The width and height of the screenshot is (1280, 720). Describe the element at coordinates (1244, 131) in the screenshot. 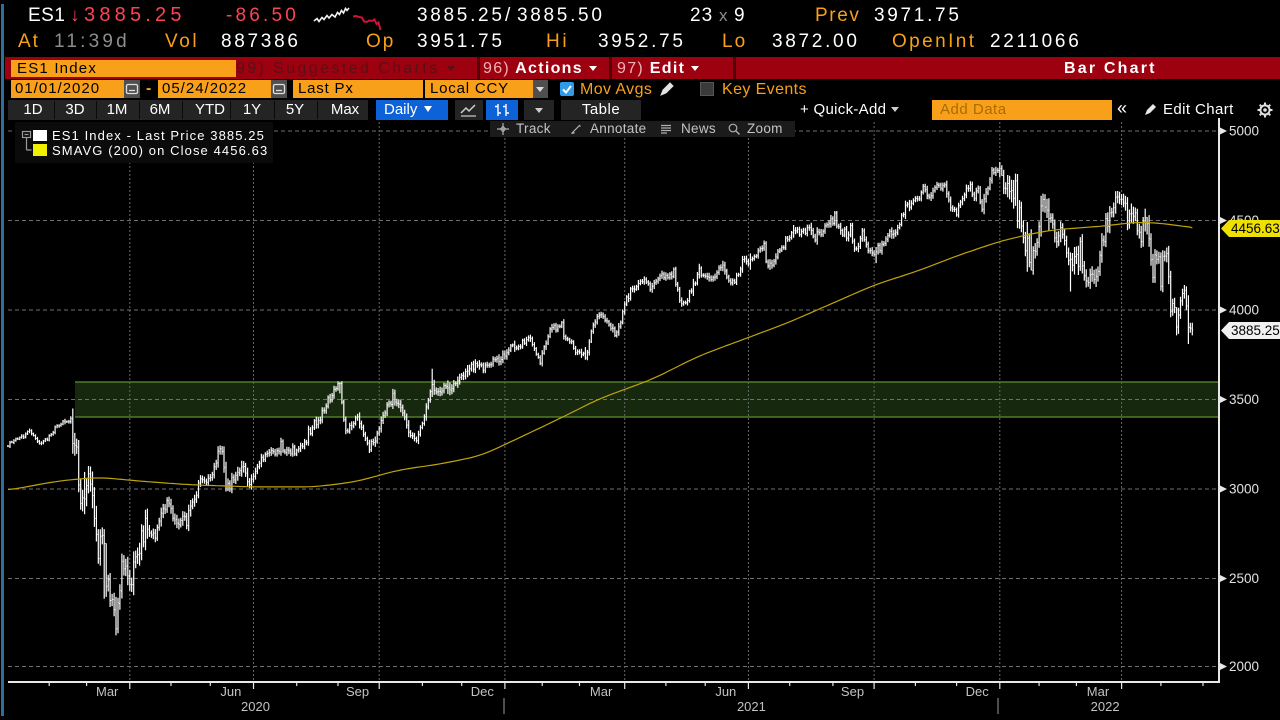

I see `svg-text: 5000` at that location.